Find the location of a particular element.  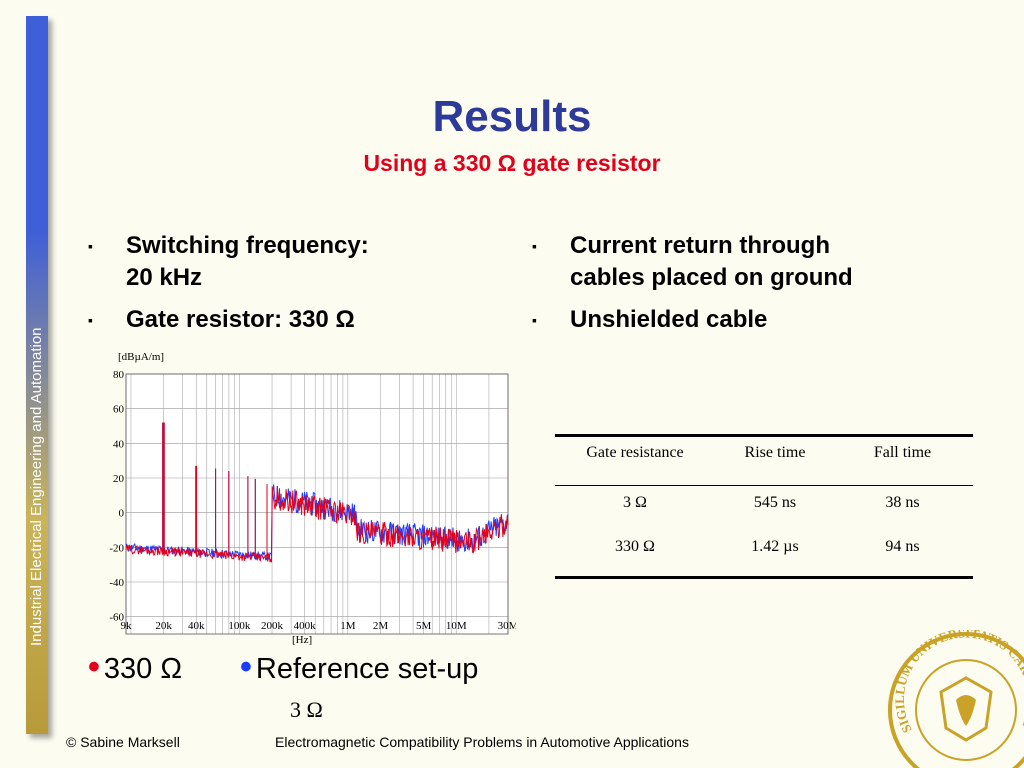

x-tick-label: 40k is located at coordinates (196, 626).